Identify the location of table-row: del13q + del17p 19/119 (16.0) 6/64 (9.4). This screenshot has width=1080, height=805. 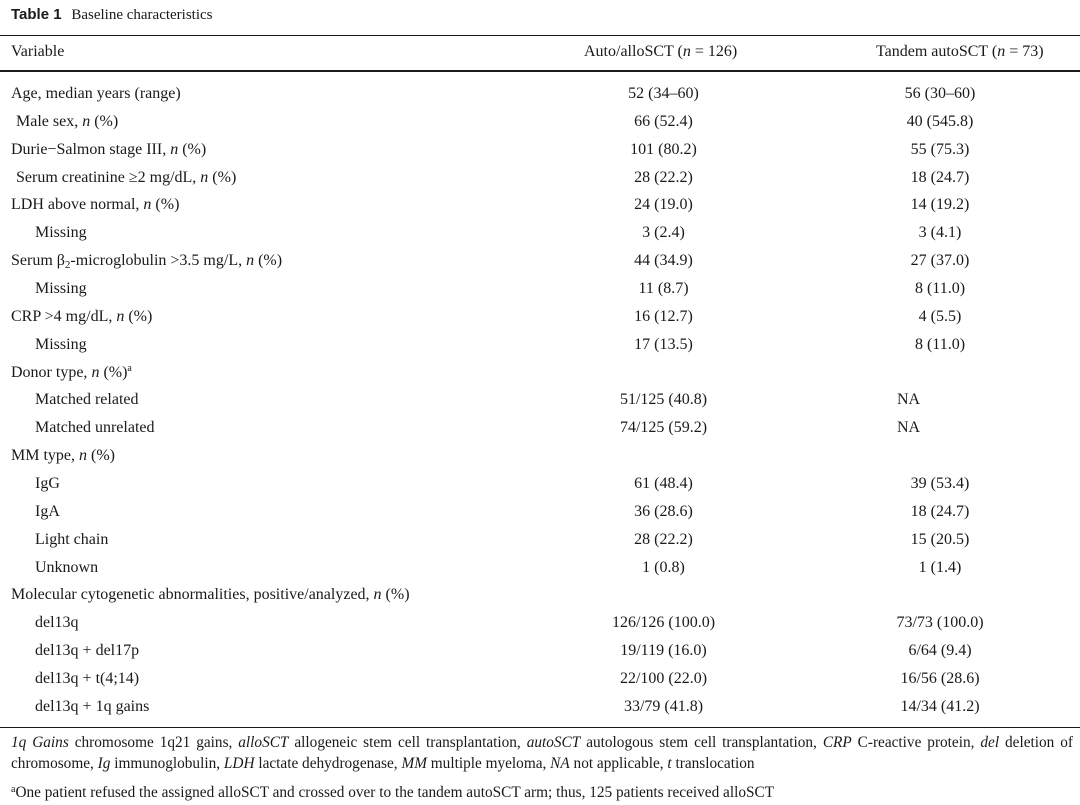
(540, 651).